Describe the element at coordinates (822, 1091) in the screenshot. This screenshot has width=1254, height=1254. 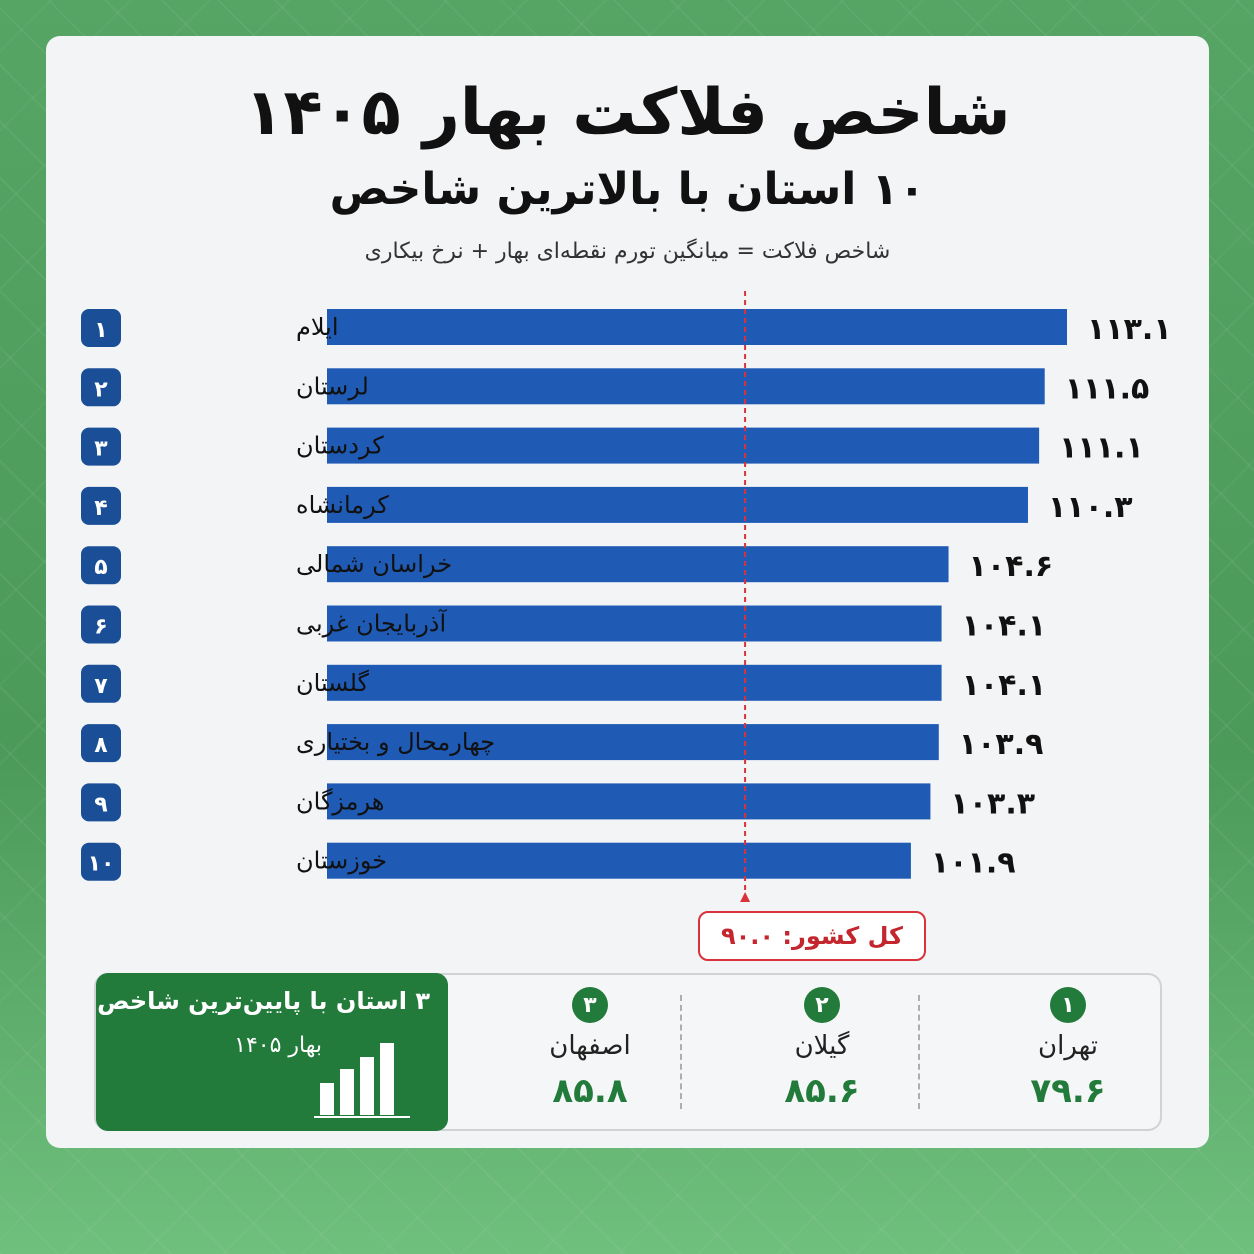
I see `lowest-province-value: ۸۵.۶` at that location.